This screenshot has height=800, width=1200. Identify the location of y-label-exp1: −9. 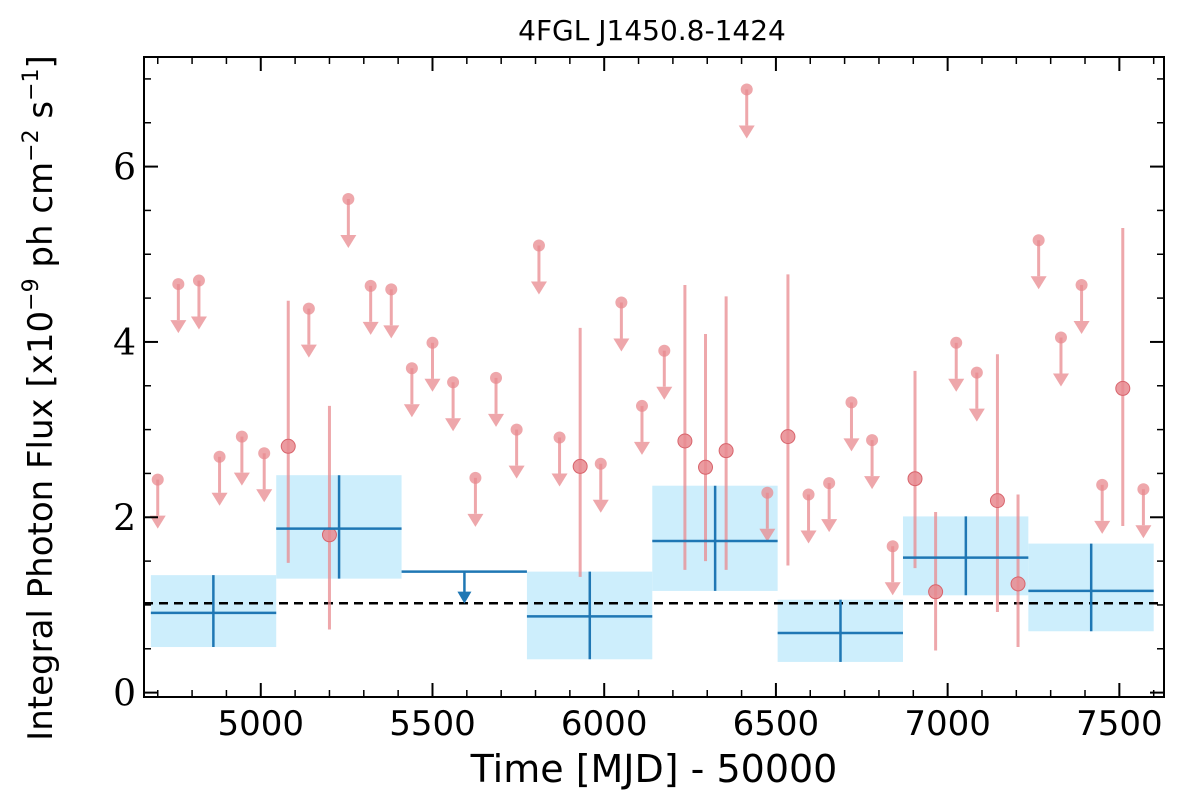
(31, 294).